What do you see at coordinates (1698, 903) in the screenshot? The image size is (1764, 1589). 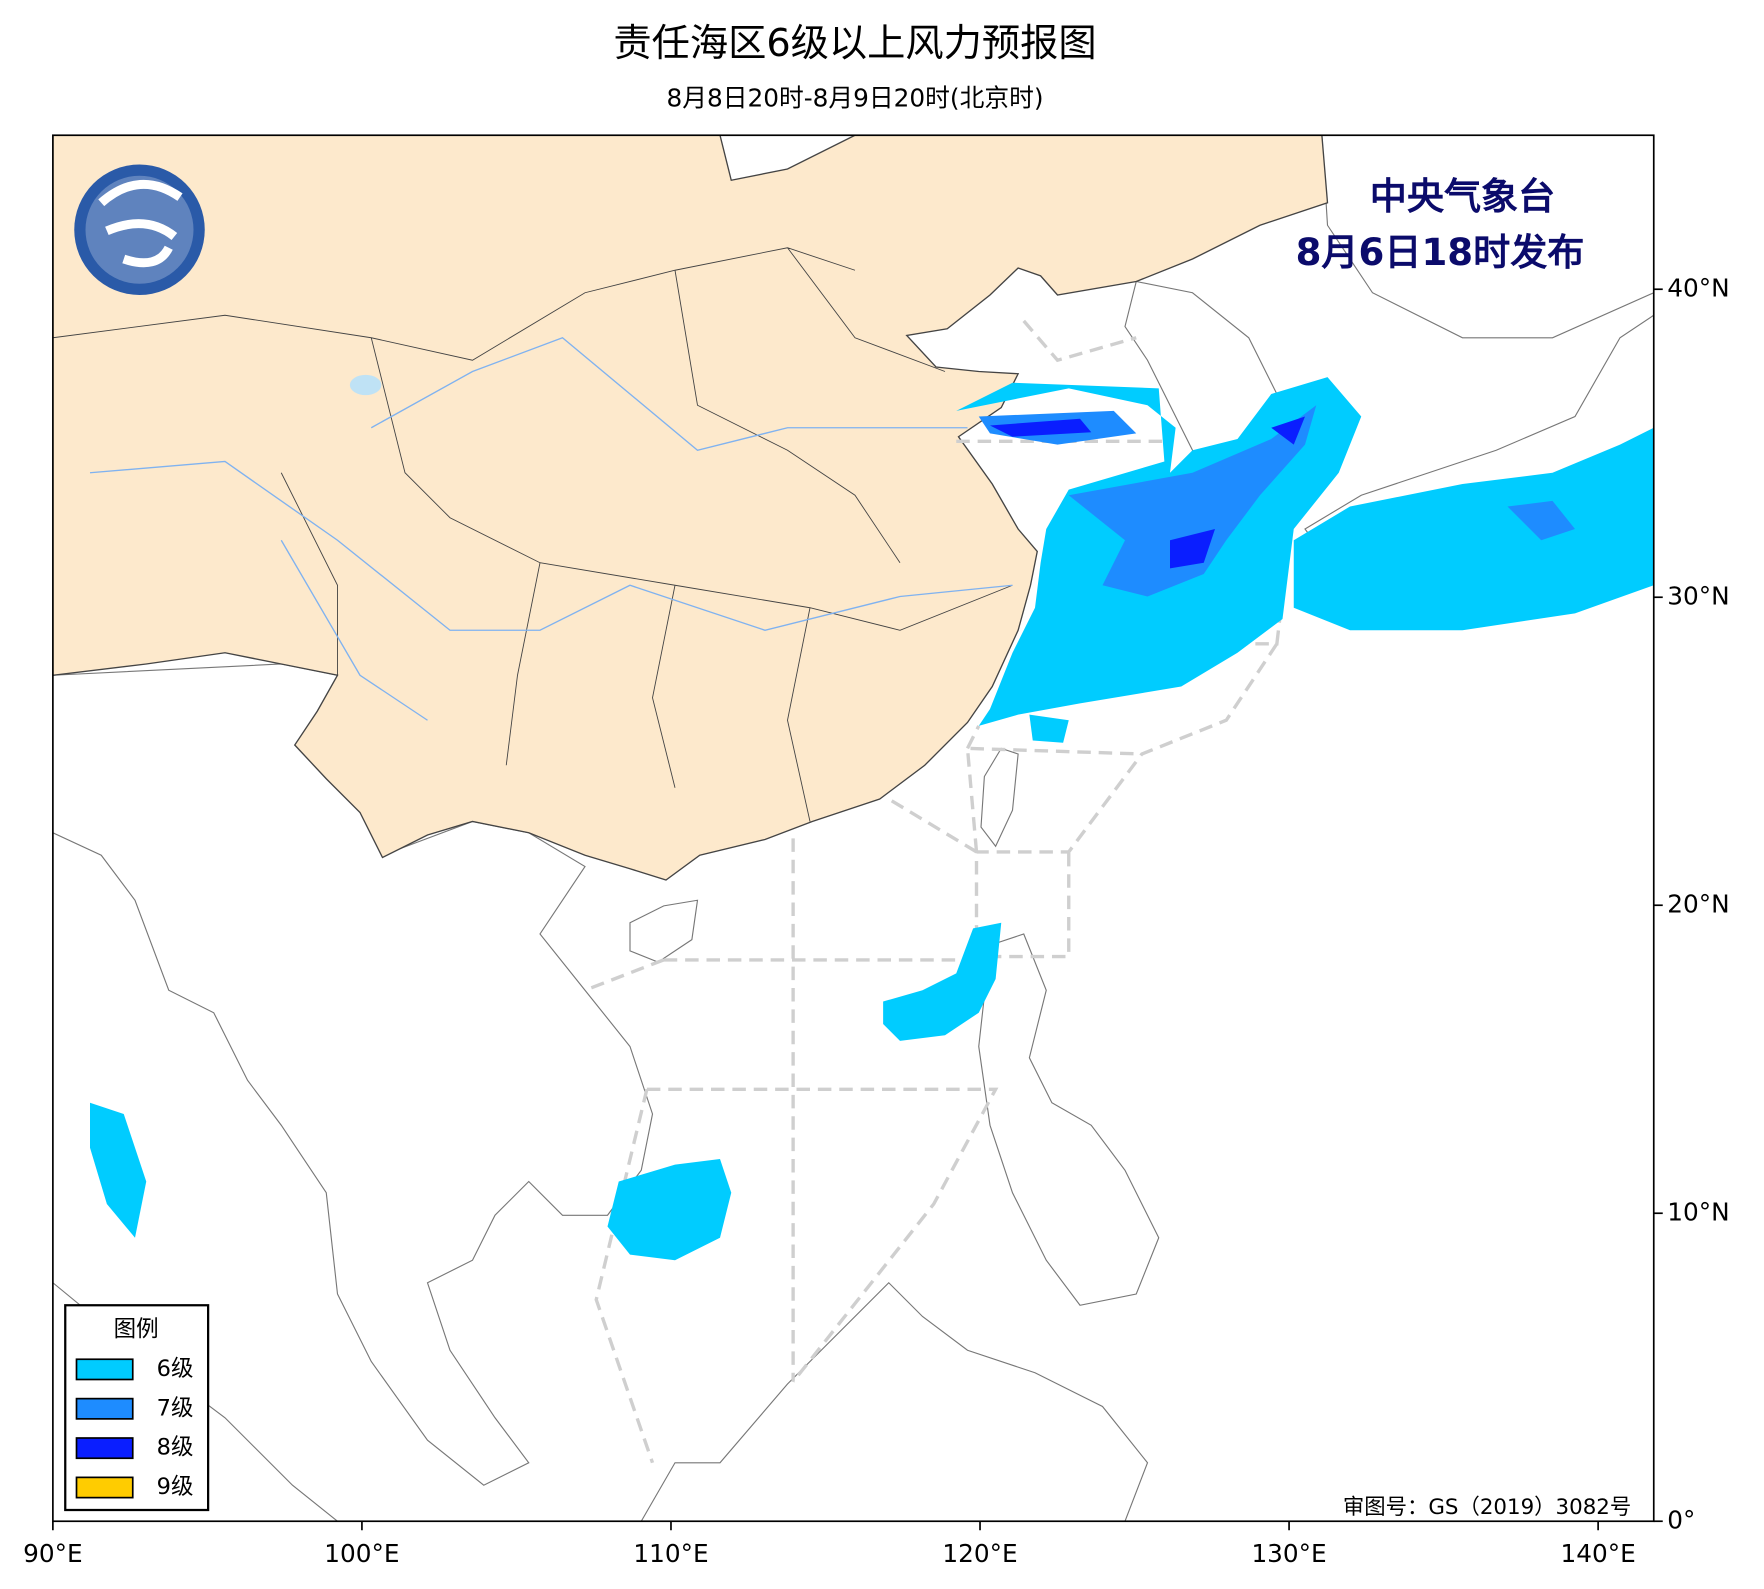 I see `y-tick-label: 20°N` at bounding box center [1698, 903].